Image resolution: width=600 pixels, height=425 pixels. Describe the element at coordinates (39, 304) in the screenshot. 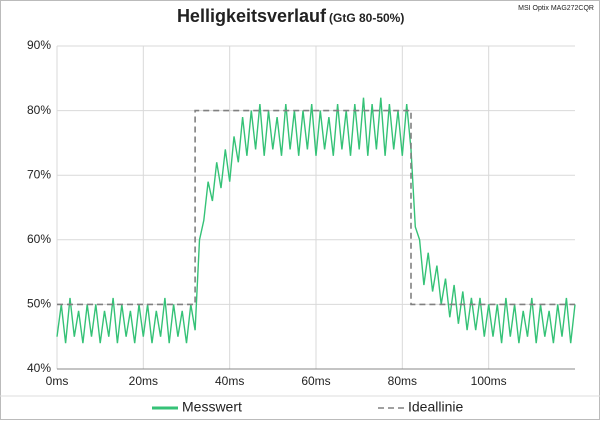

I see `y-tick-label: 50%` at that location.